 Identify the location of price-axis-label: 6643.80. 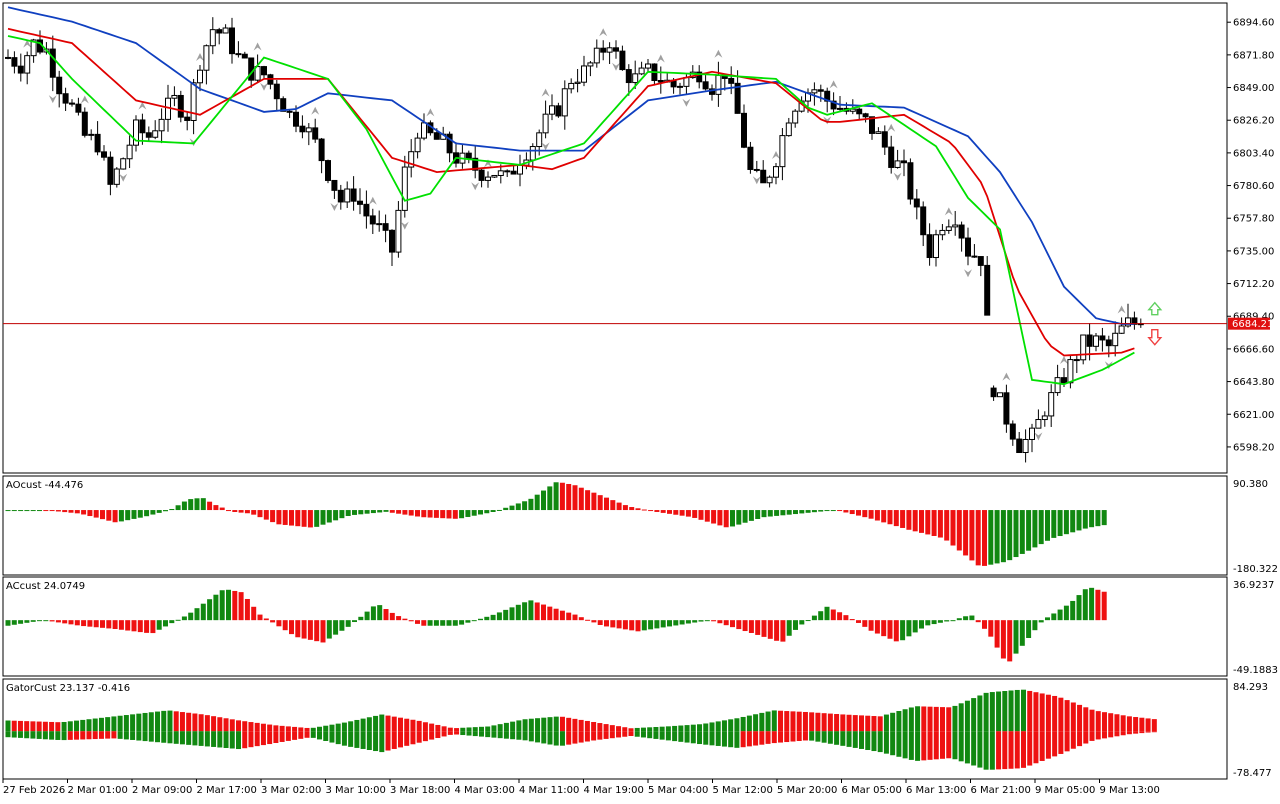
(1253, 382).